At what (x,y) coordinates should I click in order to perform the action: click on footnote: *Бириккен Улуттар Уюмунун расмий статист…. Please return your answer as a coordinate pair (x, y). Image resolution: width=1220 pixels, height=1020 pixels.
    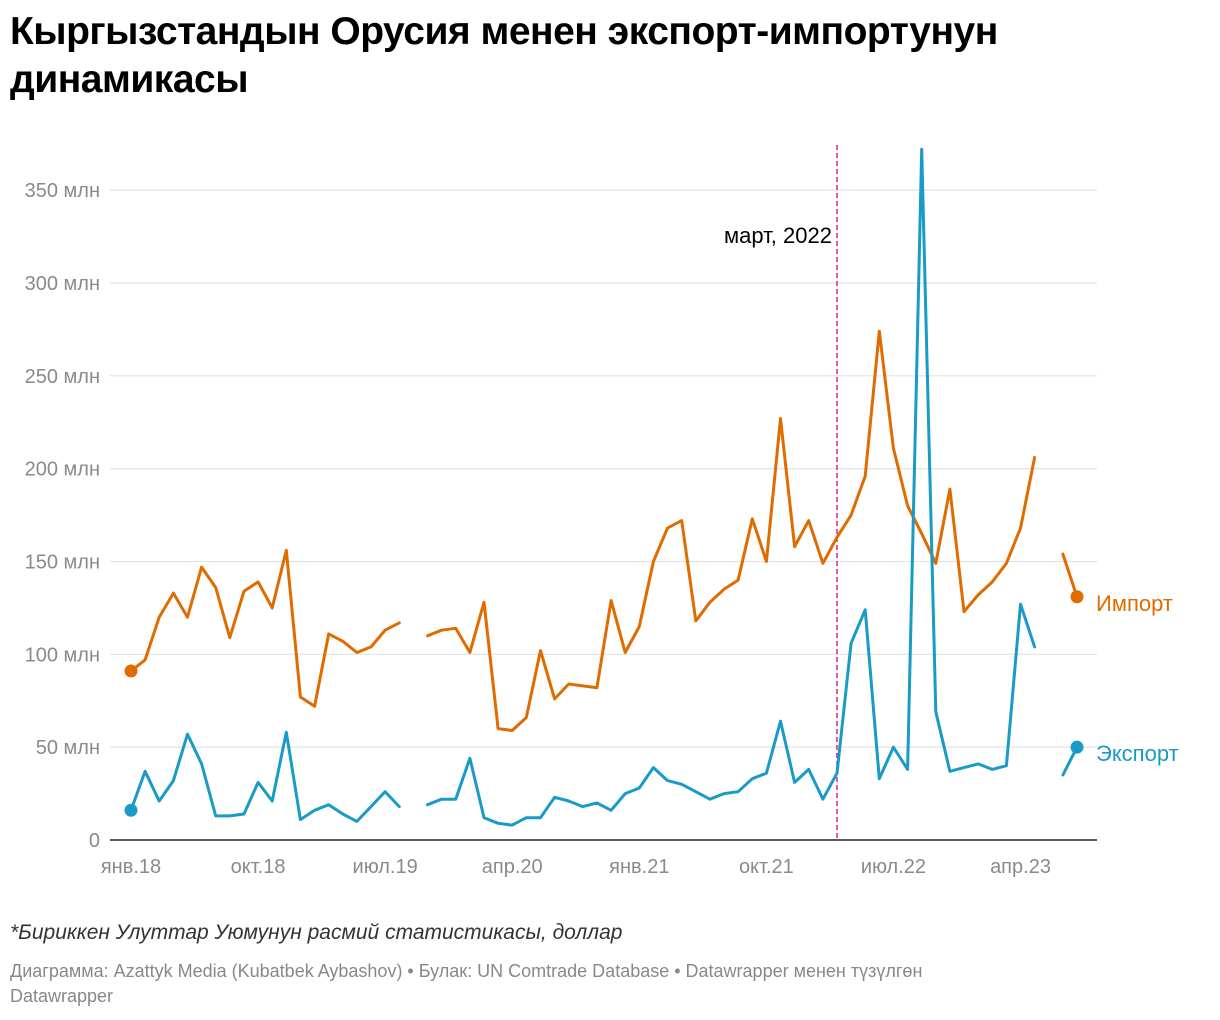
    Looking at the image, I should click on (316, 932).